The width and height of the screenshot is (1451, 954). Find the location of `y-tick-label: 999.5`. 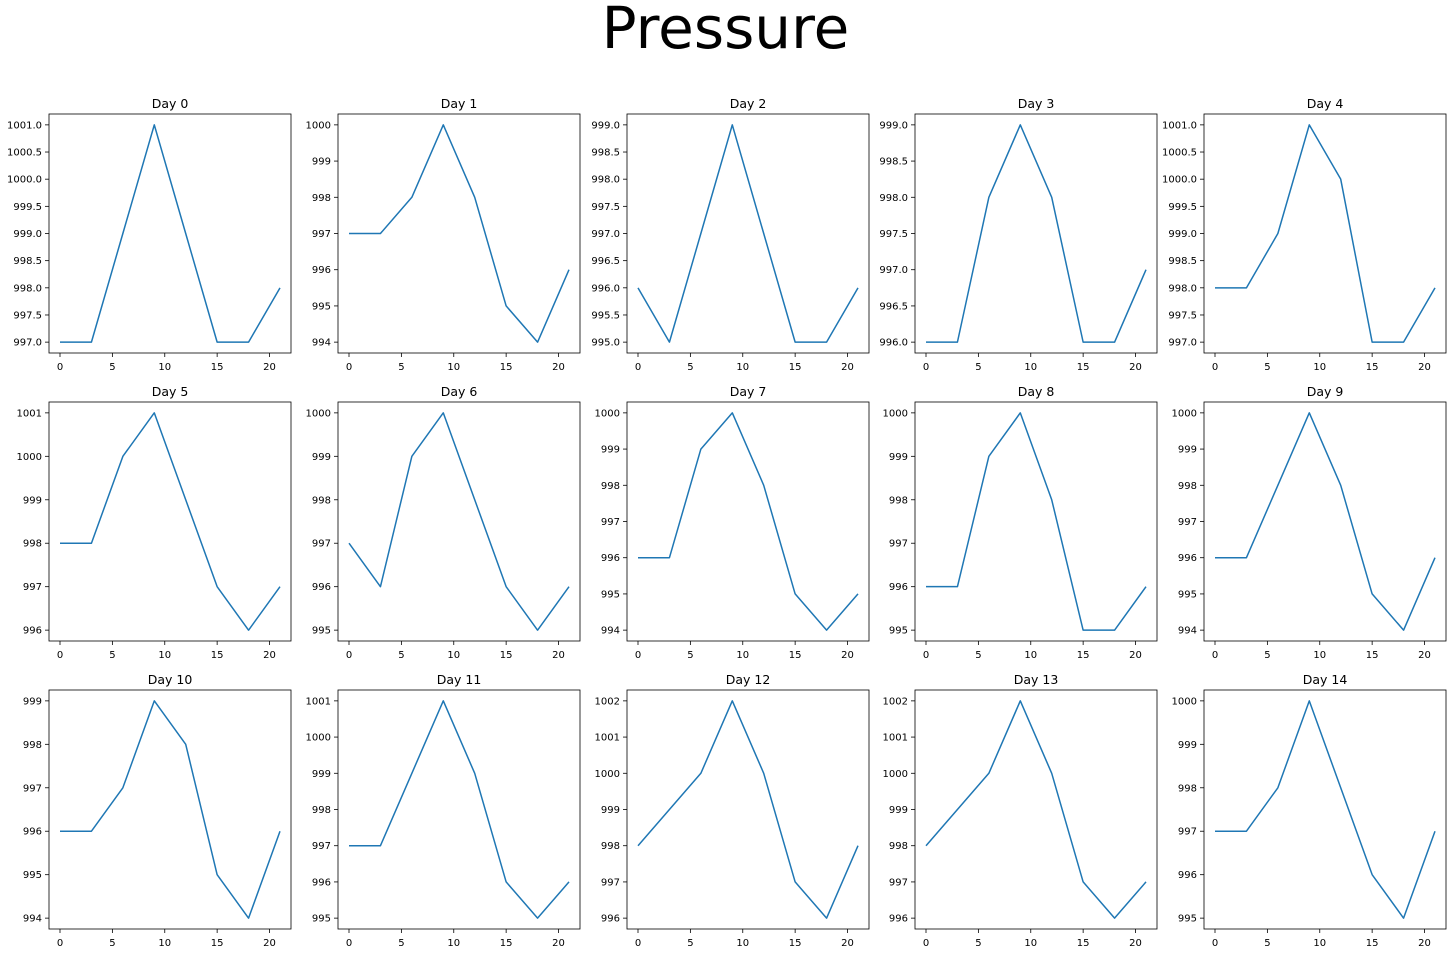

y-tick-label: 999.5 is located at coordinates (27, 207).